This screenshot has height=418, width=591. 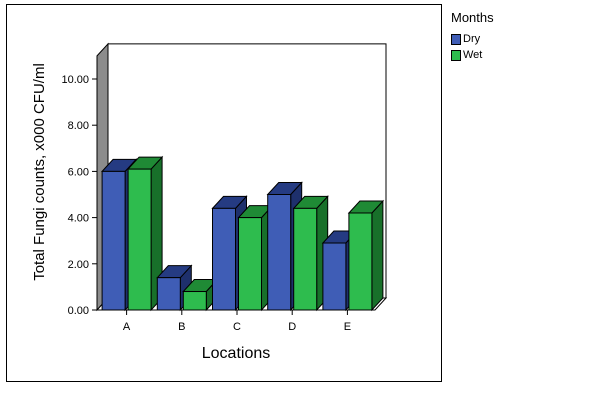 What do you see at coordinates (377, 255) in the screenshot?
I see `bar-side` at bounding box center [377, 255].